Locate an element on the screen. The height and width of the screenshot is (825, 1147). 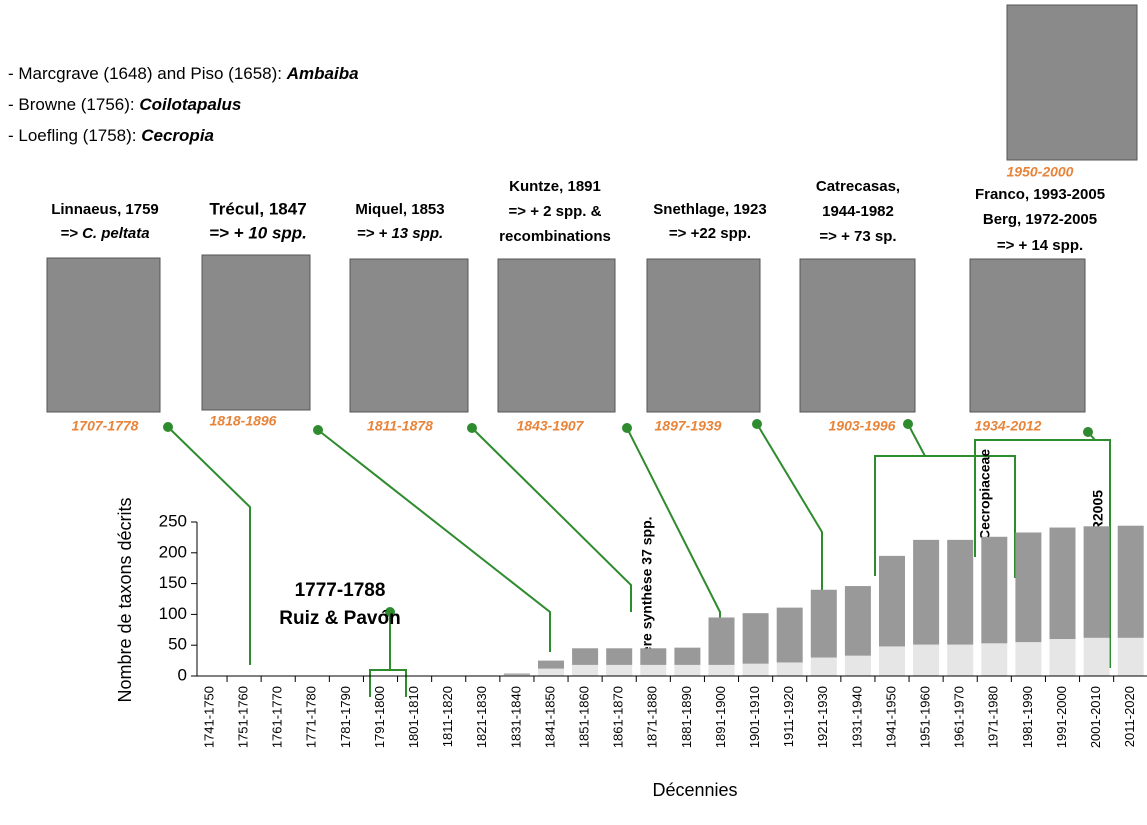
y-tick-label: 50 is located at coordinates (177, 644).